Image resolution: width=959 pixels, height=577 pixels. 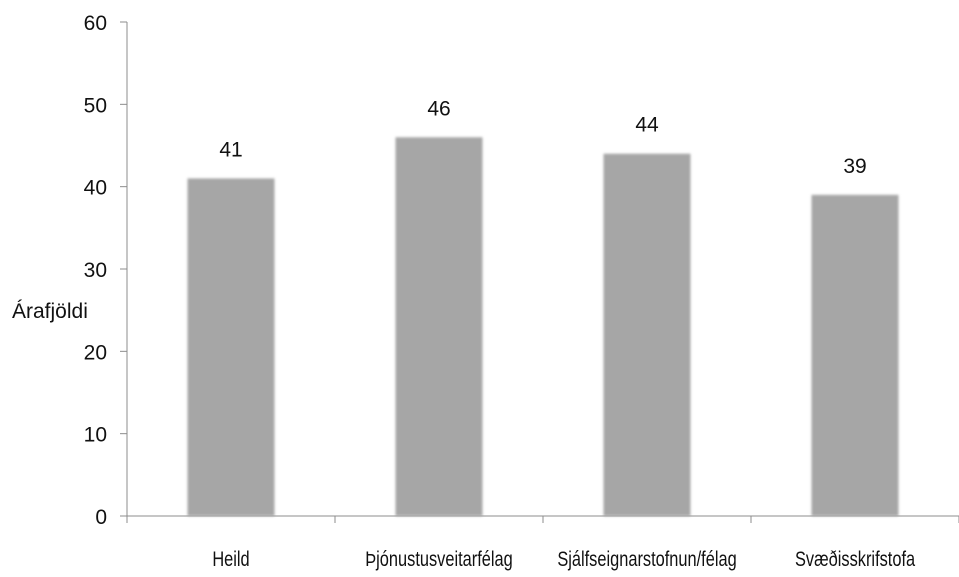 I want to click on y-tick-label: 0, so click(x=101, y=517).